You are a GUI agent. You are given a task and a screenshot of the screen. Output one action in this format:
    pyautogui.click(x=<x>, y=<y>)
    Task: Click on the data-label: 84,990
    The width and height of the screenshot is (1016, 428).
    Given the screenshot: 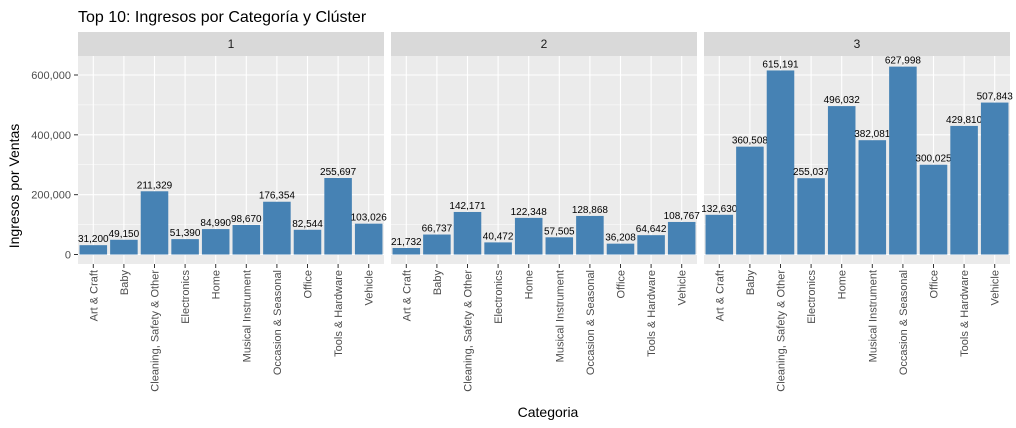 What is the action you would take?
    pyautogui.click(x=215, y=223)
    